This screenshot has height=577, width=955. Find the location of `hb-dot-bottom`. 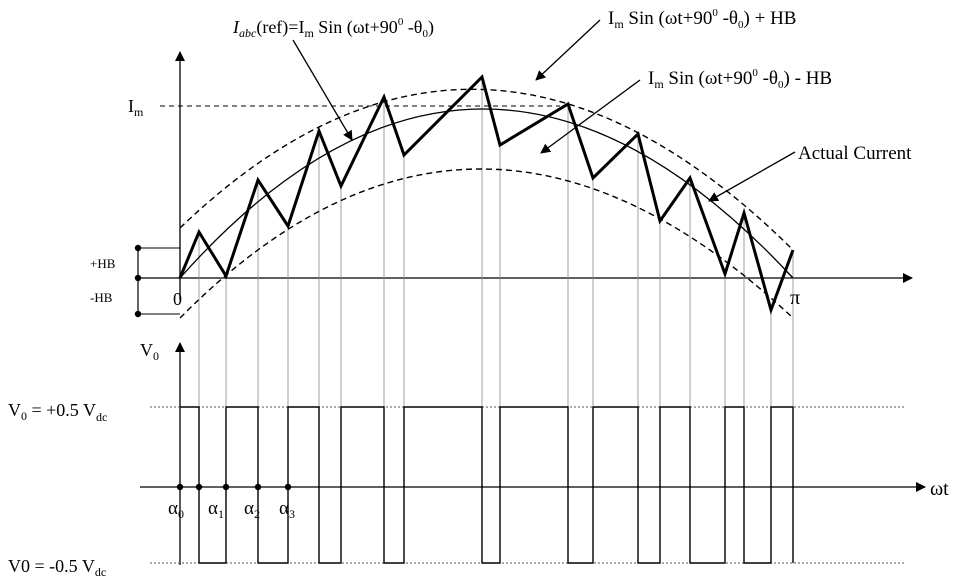

hb-dot-bottom is located at coordinates (138, 314).